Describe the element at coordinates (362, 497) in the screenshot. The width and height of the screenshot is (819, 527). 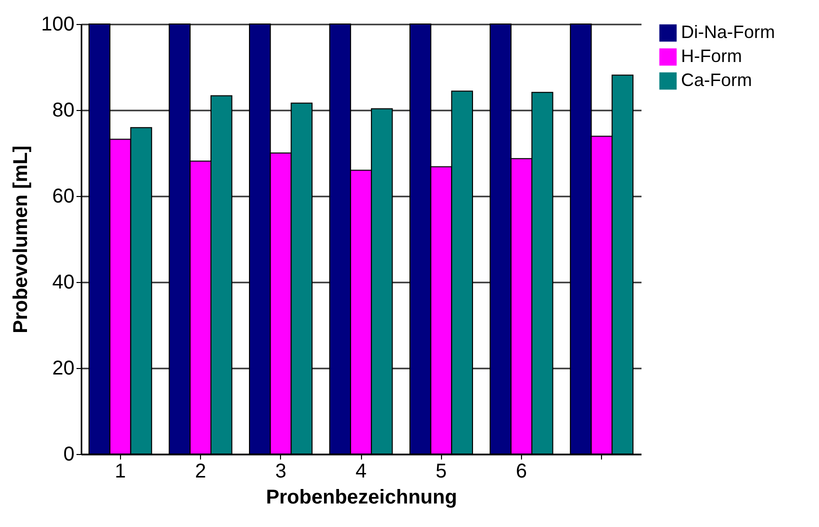
I see `x-axis-title: Probenbezeichnung` at that location.